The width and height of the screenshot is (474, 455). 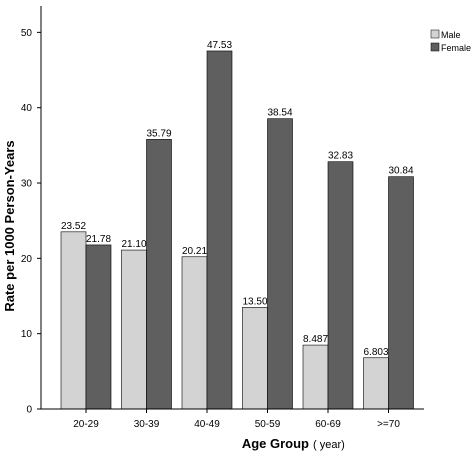 I want to click on y-tick-label: 40, so click(x=27, y=108).